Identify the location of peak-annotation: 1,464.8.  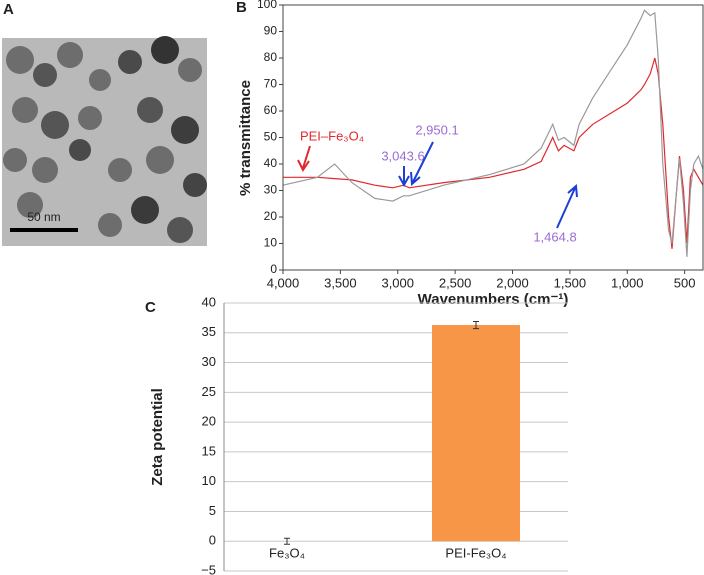
(554, 236).